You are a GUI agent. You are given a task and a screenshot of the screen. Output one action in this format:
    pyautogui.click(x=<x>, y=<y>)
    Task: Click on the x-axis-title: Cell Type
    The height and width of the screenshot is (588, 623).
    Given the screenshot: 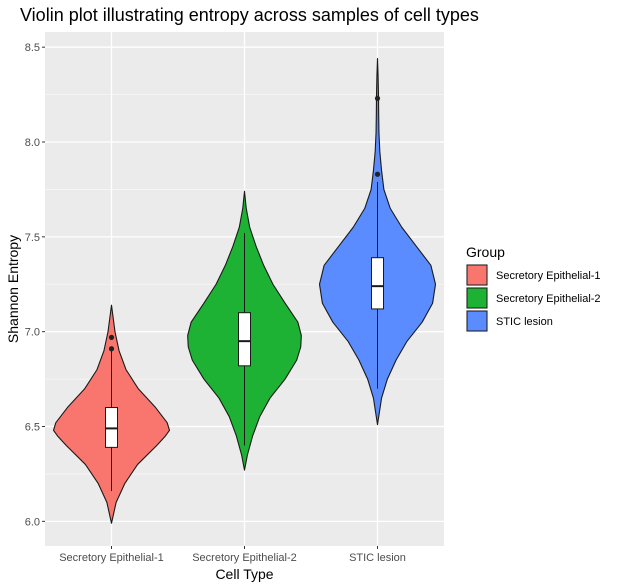 What is the action you would take?
    pyautogui.click(x=244, y=574)
    